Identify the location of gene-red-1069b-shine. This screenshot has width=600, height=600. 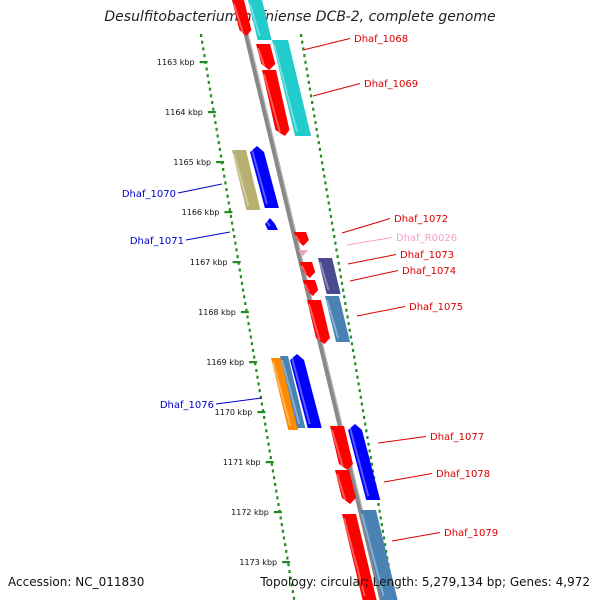
(272, 103).